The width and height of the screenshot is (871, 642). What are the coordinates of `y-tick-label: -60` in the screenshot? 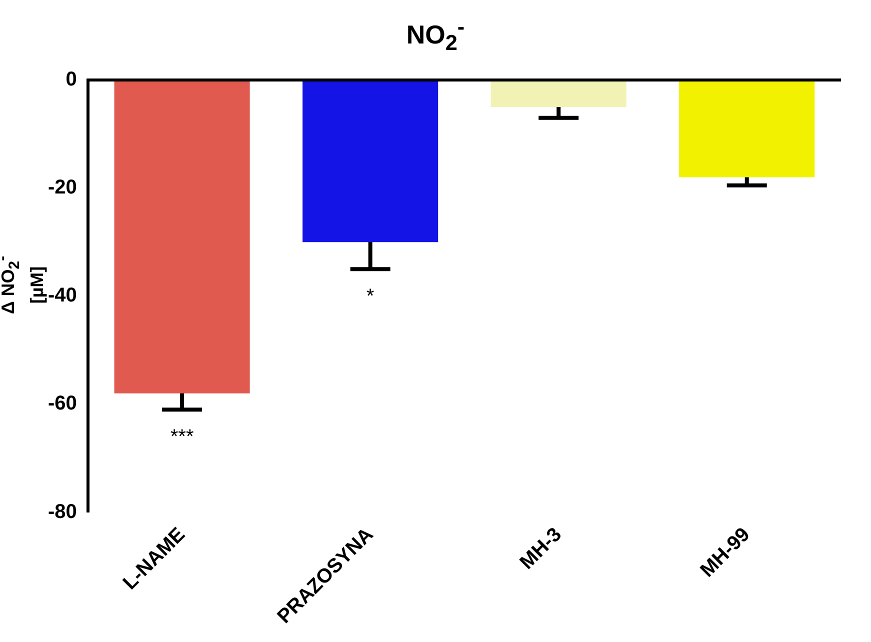 It's located at (62, 403).